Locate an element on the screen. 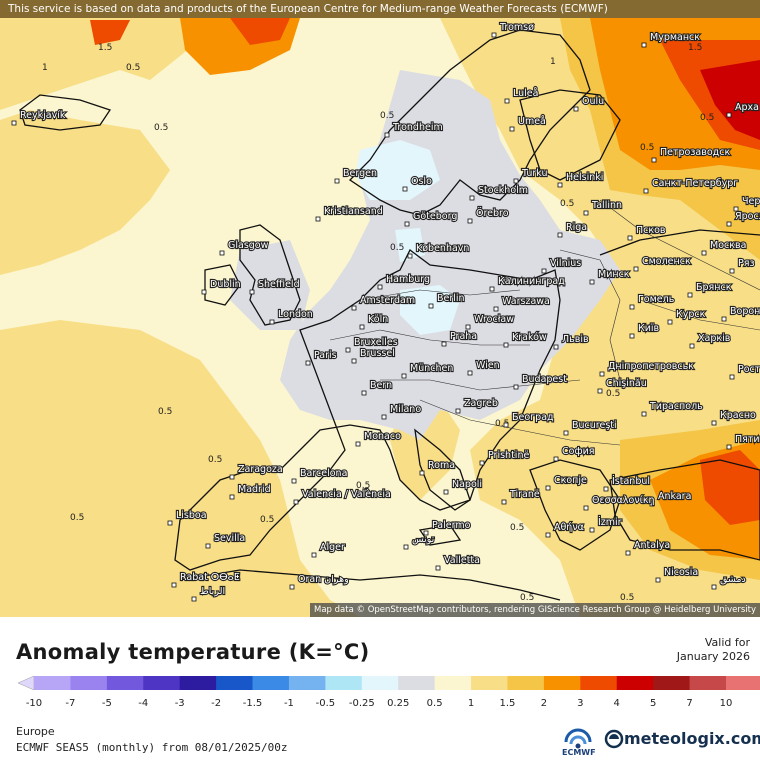 The width and height of the screenshot is (760, 760). colorbar-tick-label: -0.25 is located at coordinates (362, 703).